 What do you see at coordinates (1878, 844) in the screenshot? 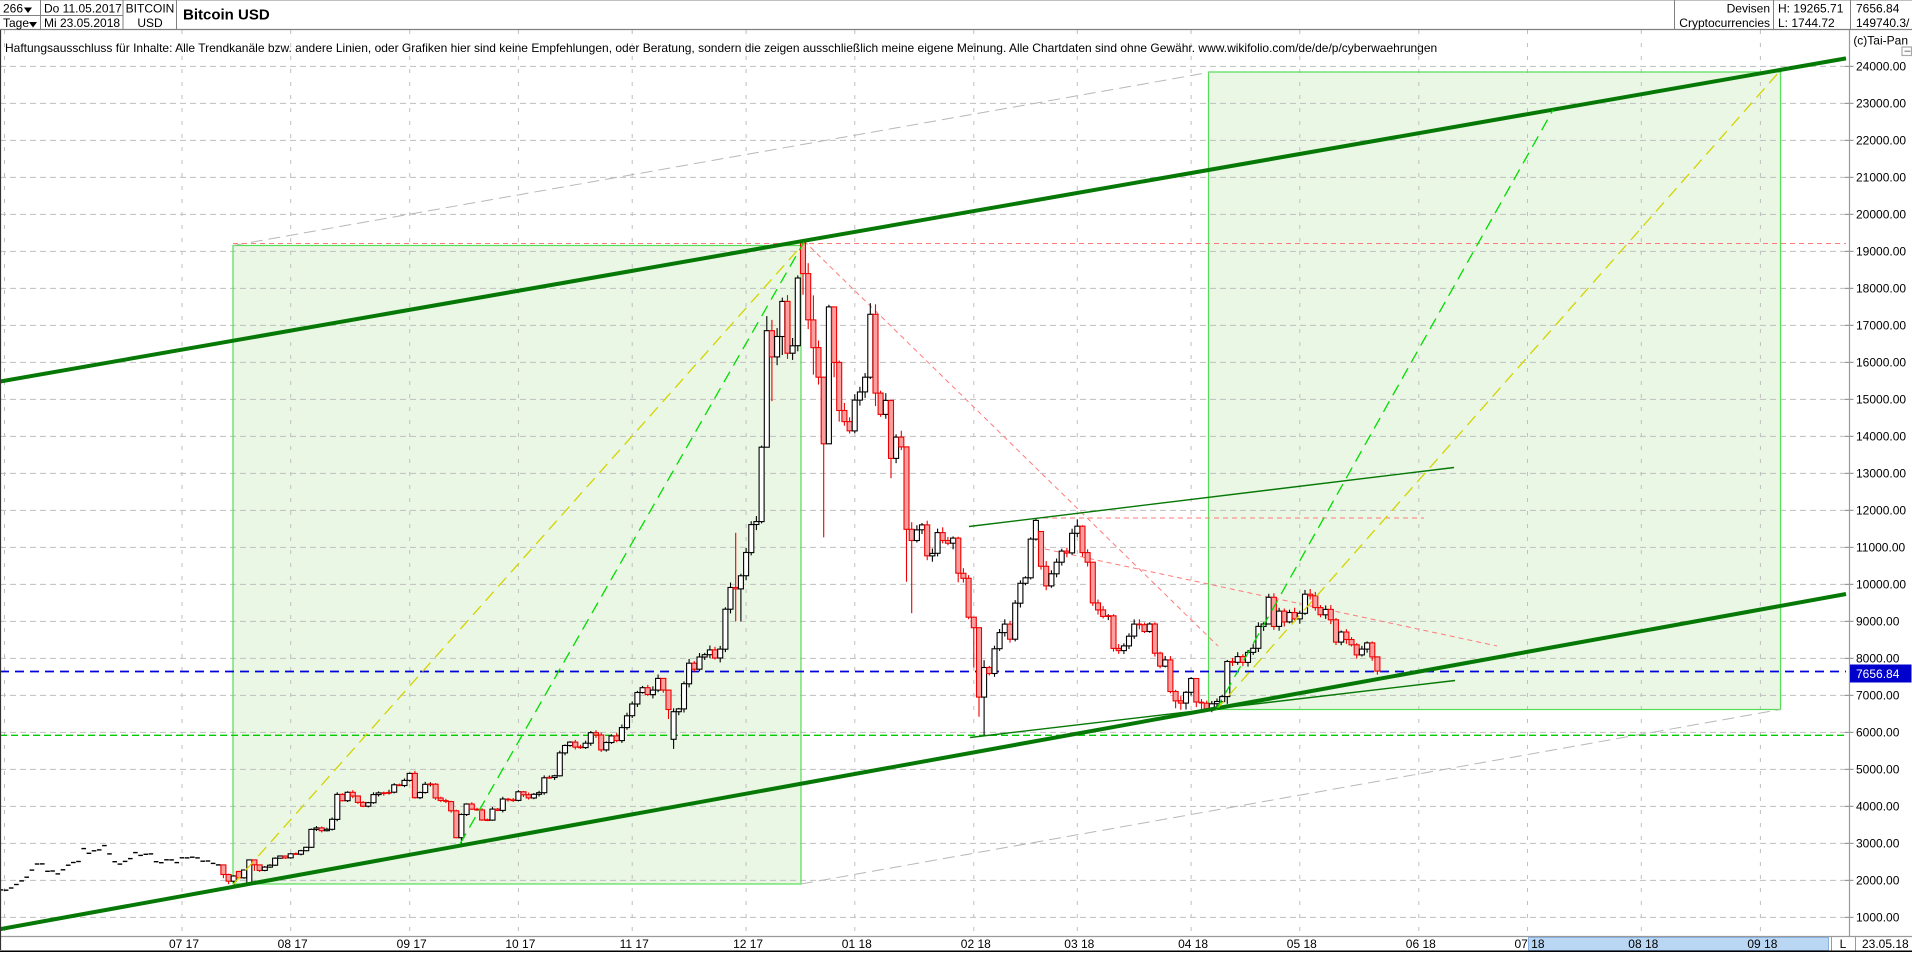
I see `svg-text: 3000.00` at bounding box center [1878, 844].